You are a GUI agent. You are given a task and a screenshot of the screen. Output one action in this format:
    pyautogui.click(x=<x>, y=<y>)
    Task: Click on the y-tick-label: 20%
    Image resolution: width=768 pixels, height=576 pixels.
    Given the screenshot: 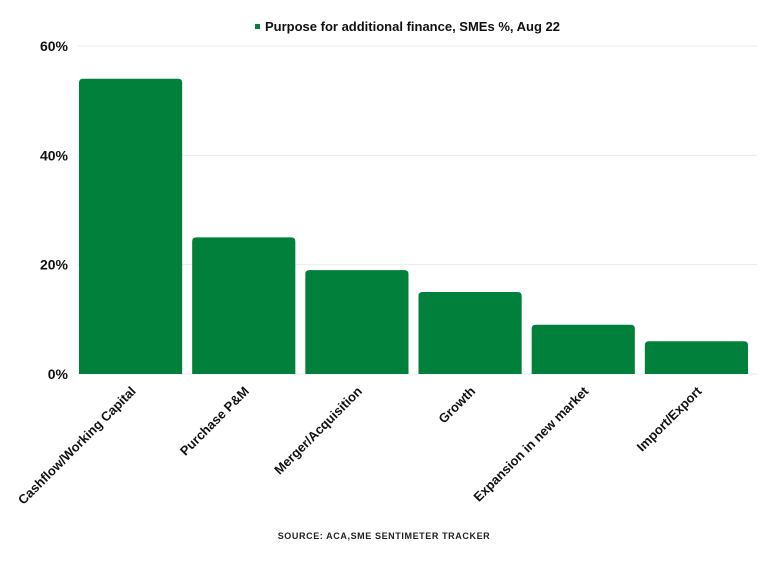 What is the action you would take?
    pyautogui.click(x=54, y=265)
    